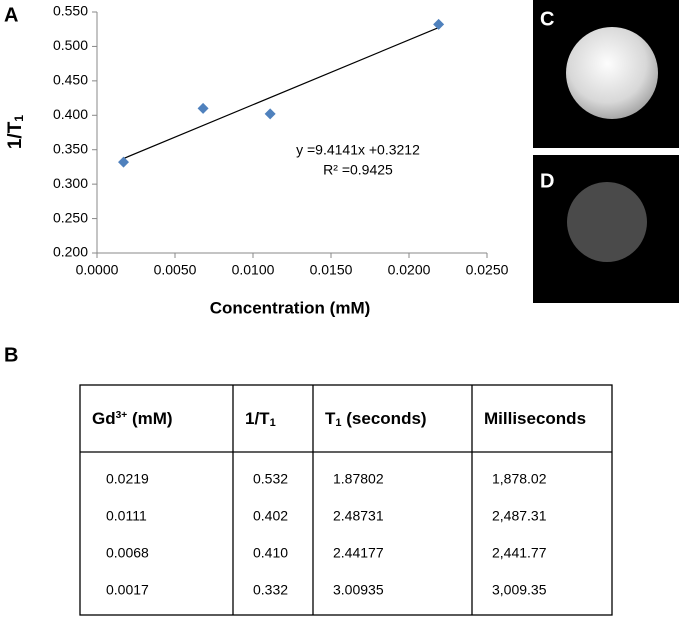  What do you see at coordinates (70, 148) in the screenshot?
I see `y-tick-label: 0.350` at bounding box center [70, 148].